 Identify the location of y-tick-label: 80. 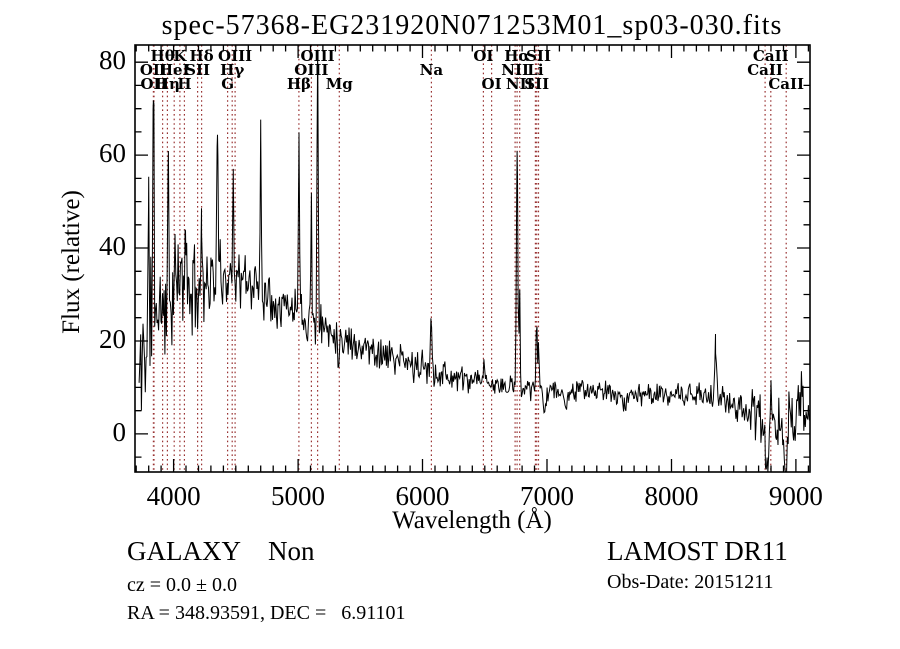
(112, 60).